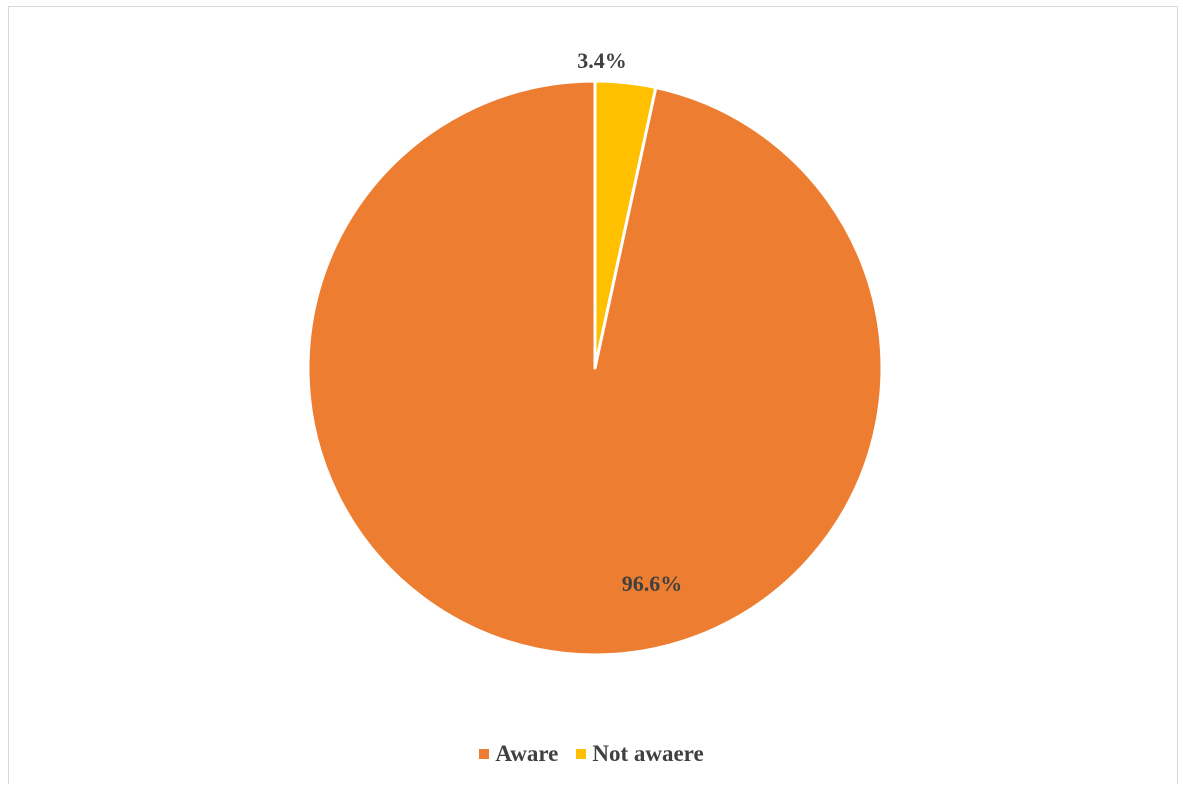  I want to click on legend-swatch-not-aware, so click(581, 754).